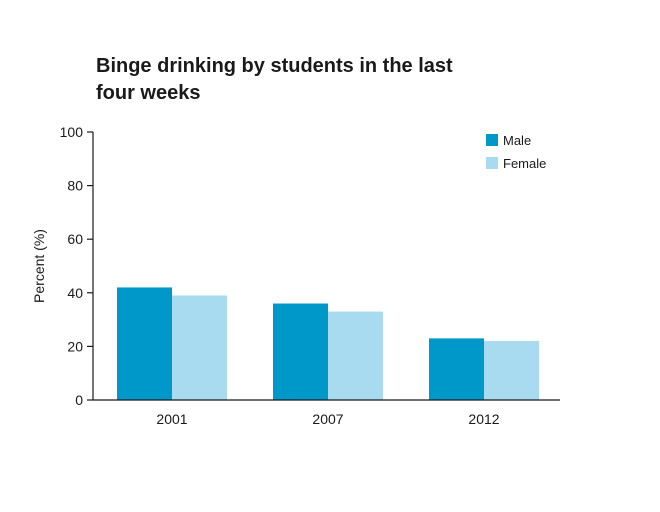 The image size is (660, 512). Describe the element at coordinates (39, 266) in the screenshot. I see `y-axis-title: Percent (%)` at that location.